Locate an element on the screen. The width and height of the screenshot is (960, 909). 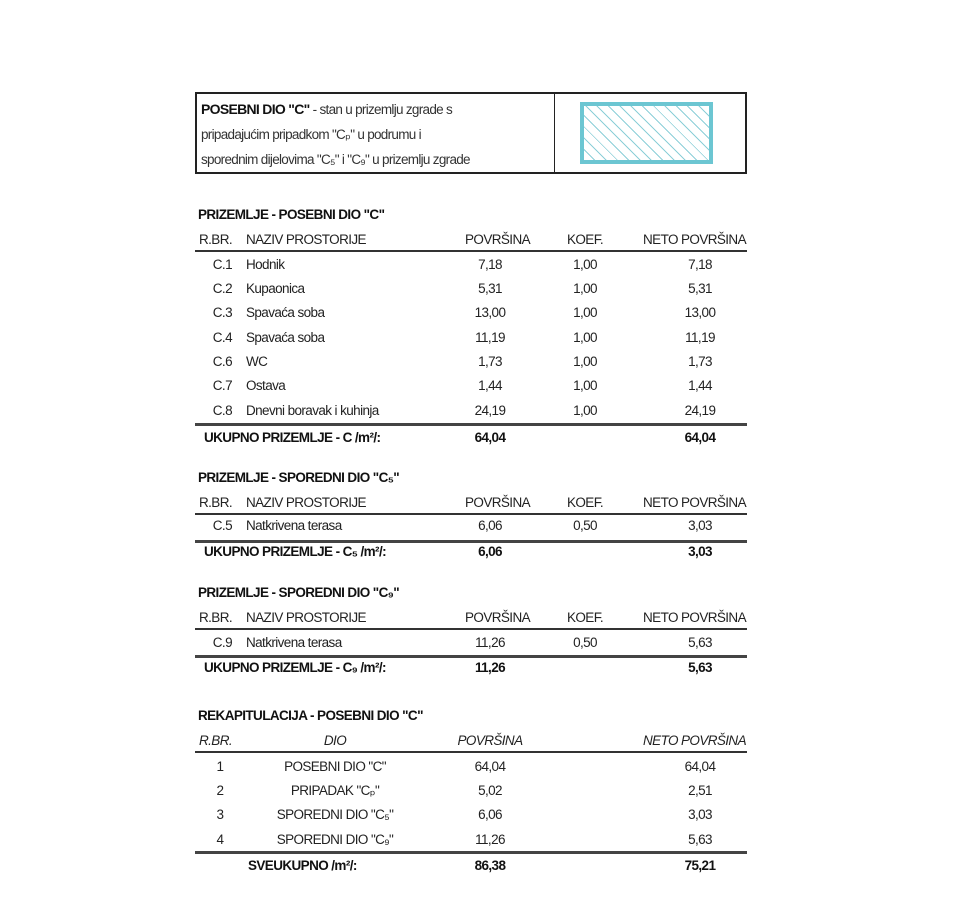
recap-column-header: NETO POVRŠINA is located at coordinates (695, 740).